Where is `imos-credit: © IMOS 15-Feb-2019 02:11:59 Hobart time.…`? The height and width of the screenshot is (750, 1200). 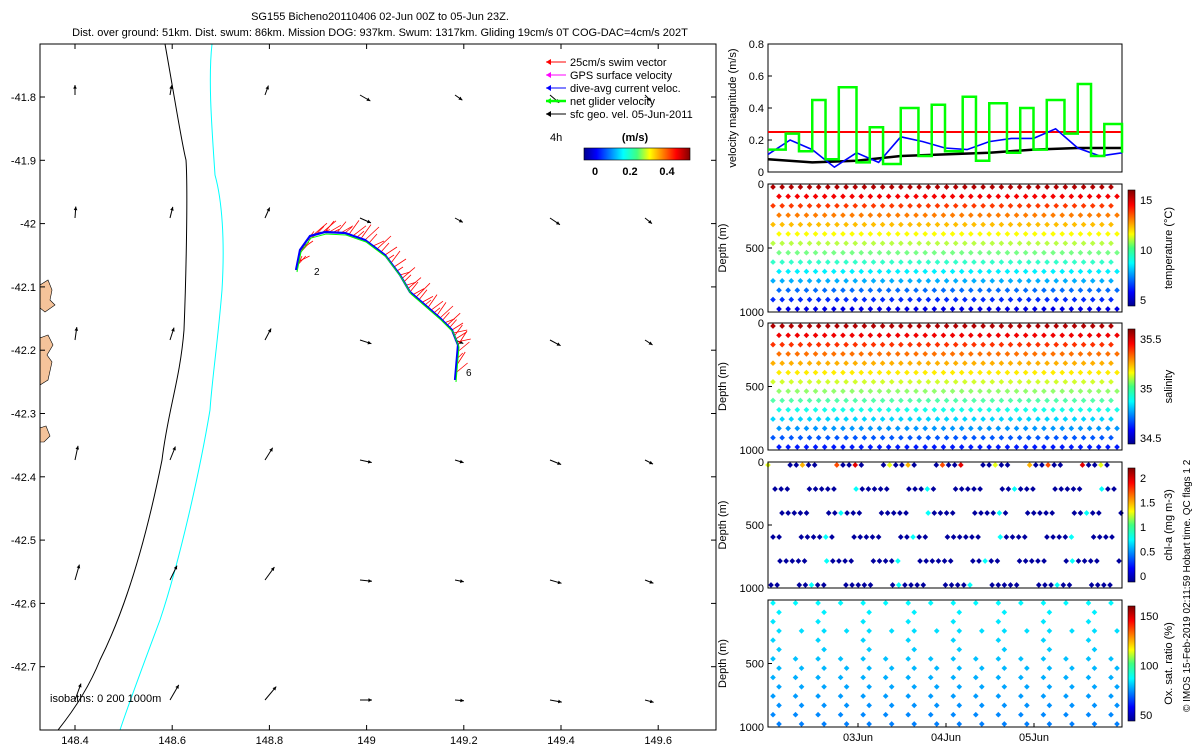 imos-credit: © IMOS 15-Feb-2019 02:11:59 Hobart time.… is located at coordinates (1187, 585).